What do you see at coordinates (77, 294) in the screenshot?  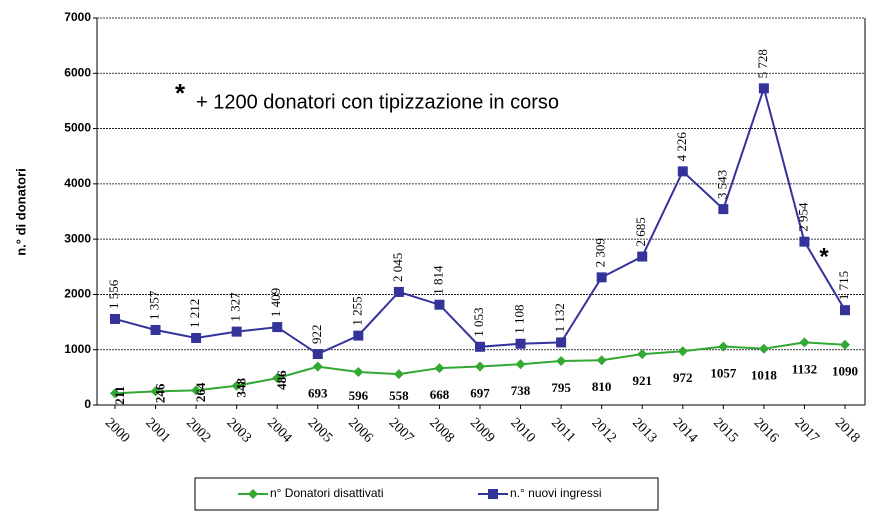 I see `y-tick-label: 2000` at bounding box center [77, 294].